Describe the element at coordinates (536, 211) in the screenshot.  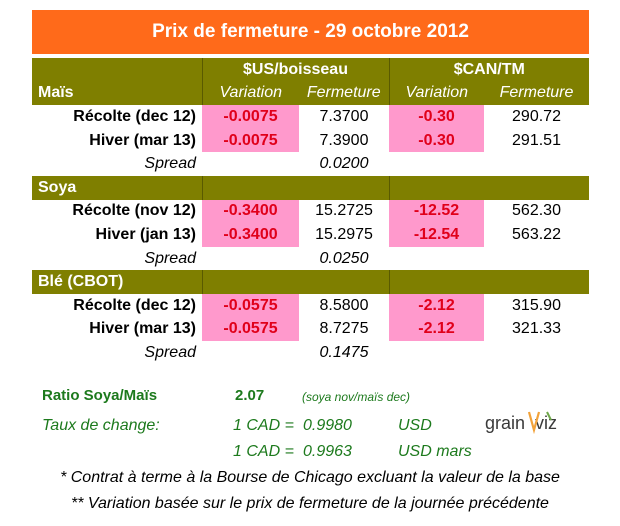
I see `can-close-cell: 562.30` at that location.